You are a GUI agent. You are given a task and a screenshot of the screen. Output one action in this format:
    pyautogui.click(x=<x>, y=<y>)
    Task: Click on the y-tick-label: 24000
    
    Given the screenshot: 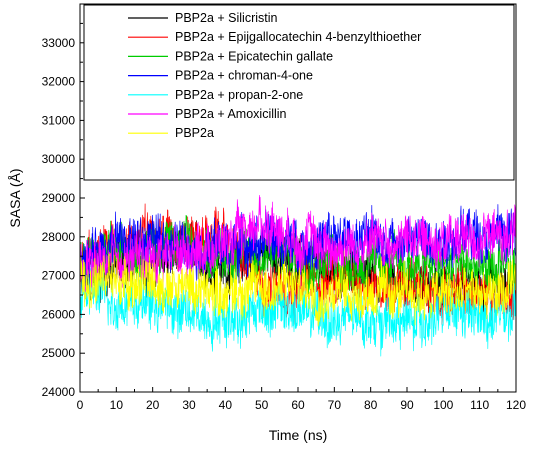 What is the action you would take?
    pyautogui.click(x=59, y=392)
    